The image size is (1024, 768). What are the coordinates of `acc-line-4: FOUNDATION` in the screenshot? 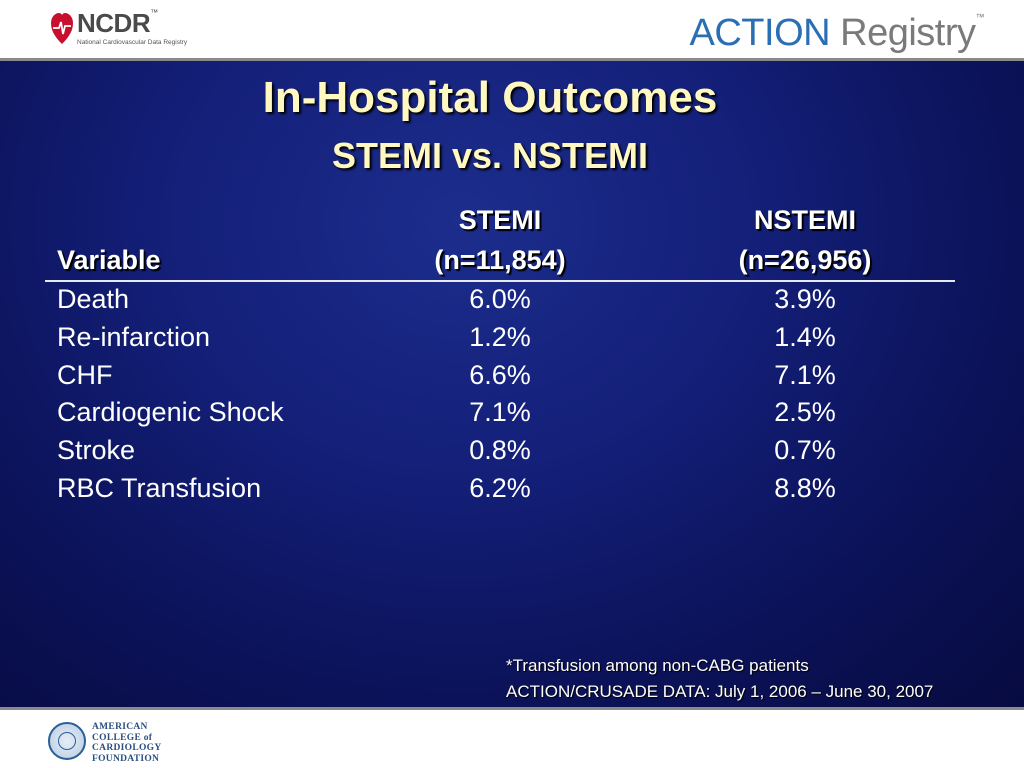 It's located at (126, 758).